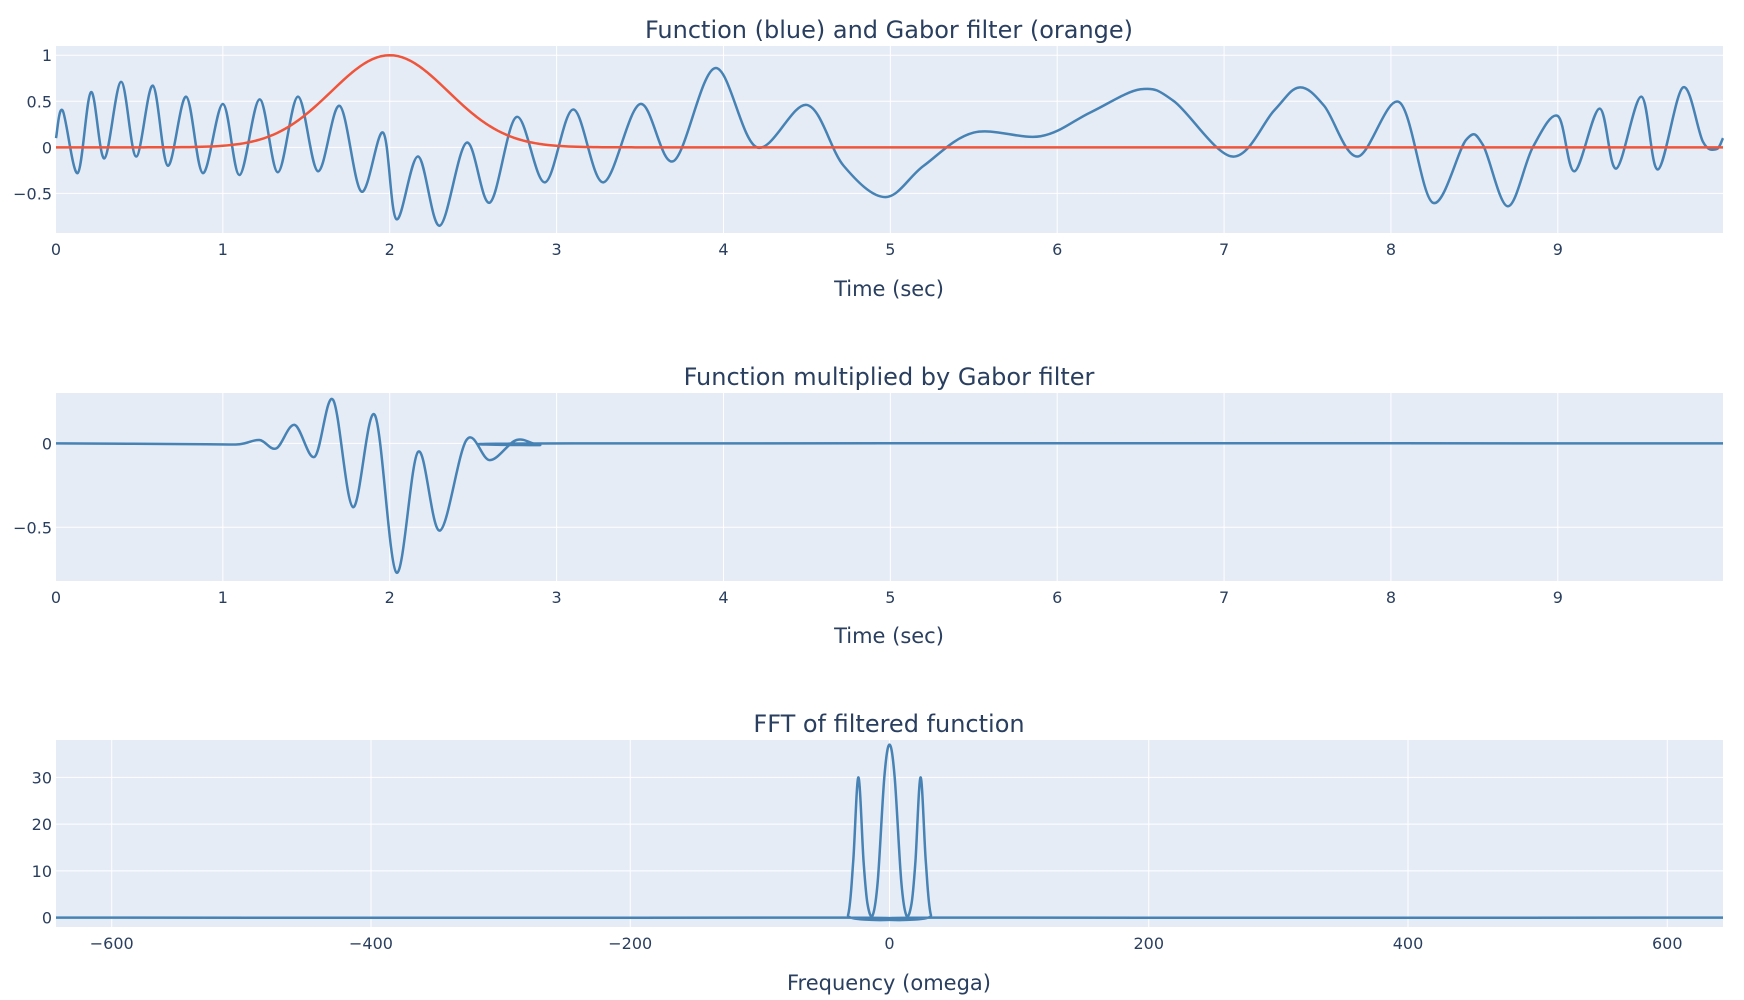  Describe the element at coordinates (42, 777) in the screenshot. I see `y-tick-label: 30` at that location.